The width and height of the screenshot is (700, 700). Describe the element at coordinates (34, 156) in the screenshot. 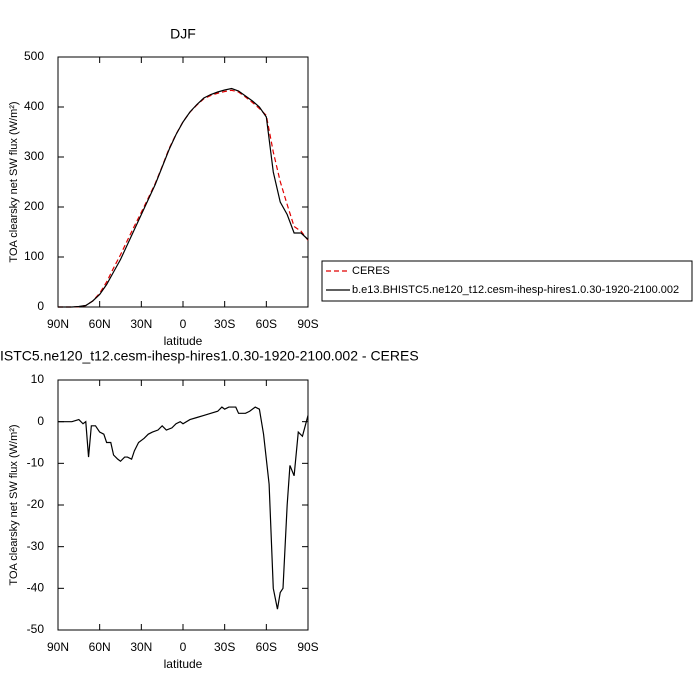

I see `y-tick-label: 300` at that location.